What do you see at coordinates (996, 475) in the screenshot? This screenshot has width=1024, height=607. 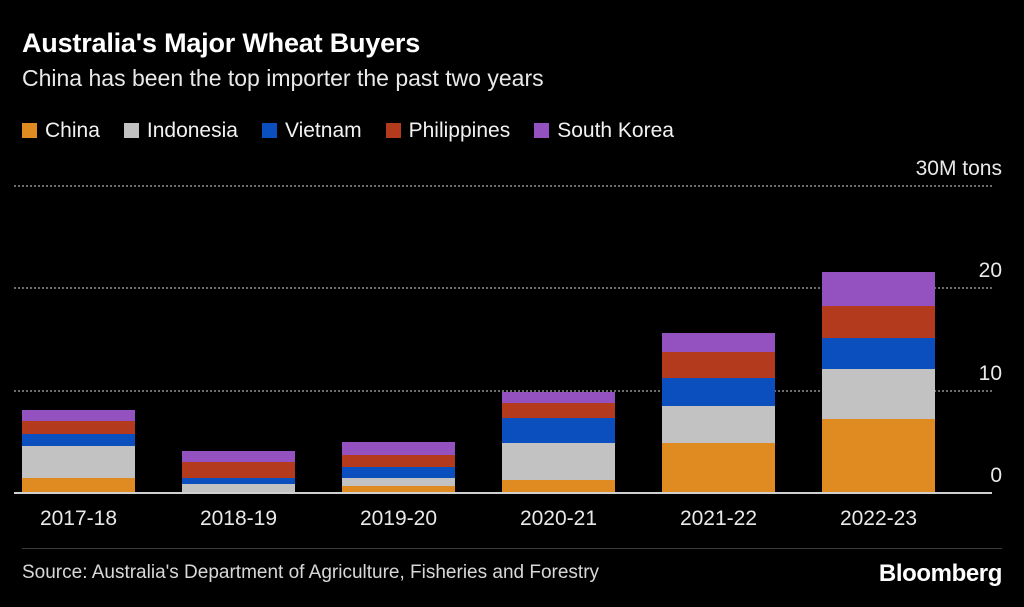 I see `y-axis-tick-label: 0` at bounding box center [996, 475].